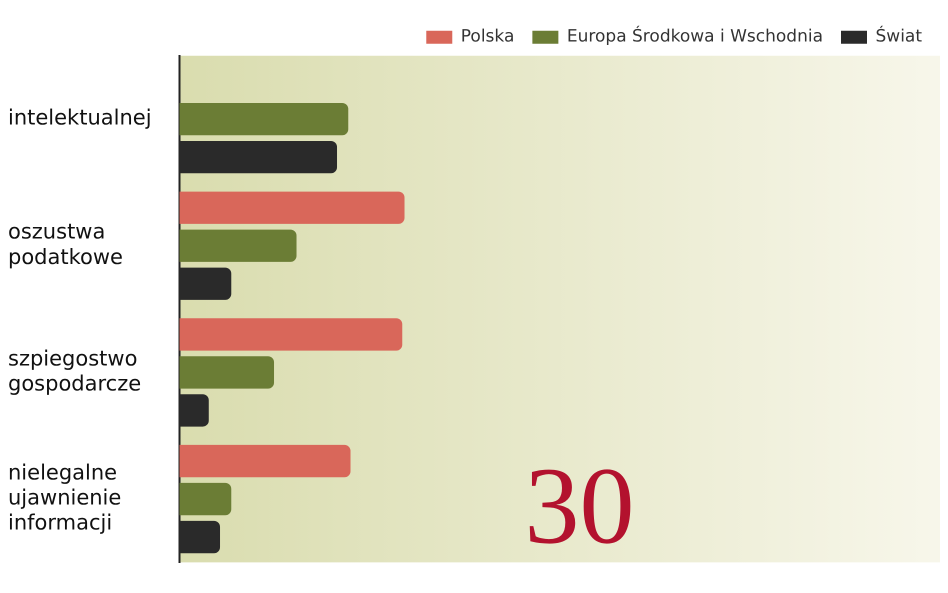 The width and height of the screenshot is (948, 593). Describe the element at coordinates (579, 505) in the screenshot. I see `text: 30` at that location.